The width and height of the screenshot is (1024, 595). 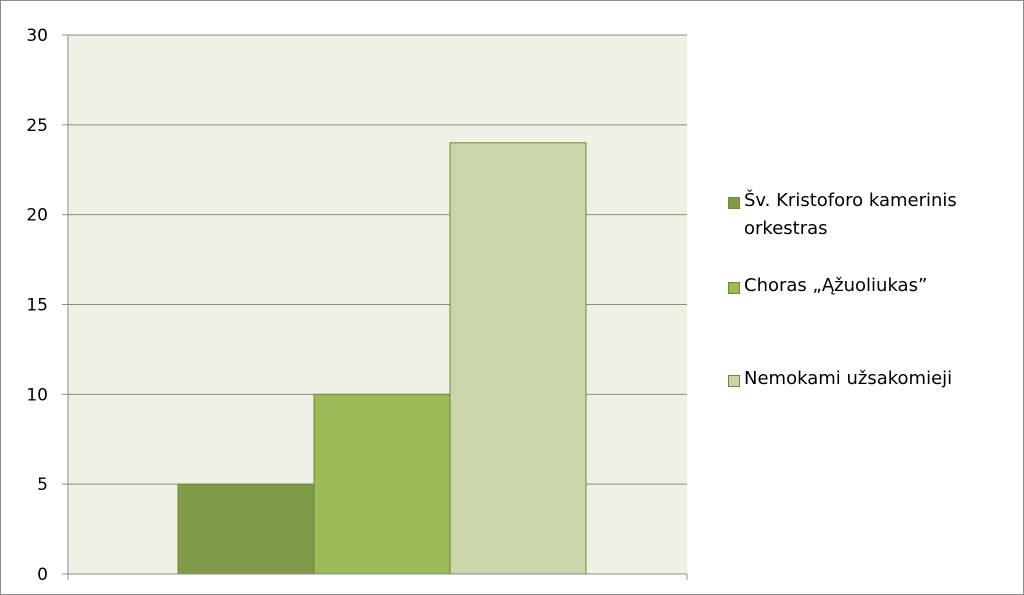 What do you see at coordinates (848, 378) in the screenshot?
I see `legend-label-nemokami: Nemokami užsakomieji` at bounding box center [848, 378].